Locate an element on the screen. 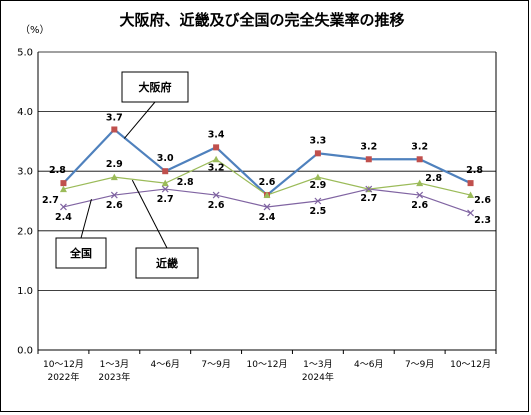  chart-title: 大阪府、近畿及び全国の完全失業率の推移 is located at coordinates (261, 20).